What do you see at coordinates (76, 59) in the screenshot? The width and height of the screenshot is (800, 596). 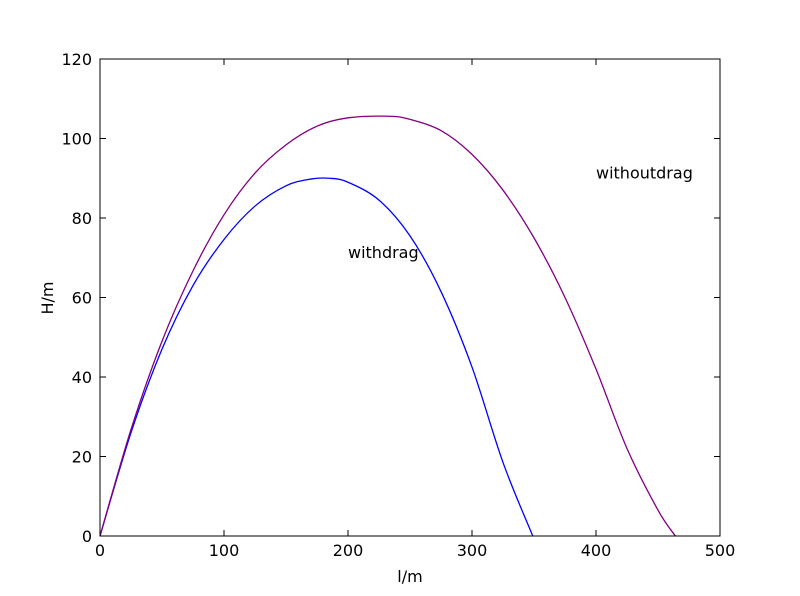 I see `y-tick-label: 120` at bounding box center [76, 59].